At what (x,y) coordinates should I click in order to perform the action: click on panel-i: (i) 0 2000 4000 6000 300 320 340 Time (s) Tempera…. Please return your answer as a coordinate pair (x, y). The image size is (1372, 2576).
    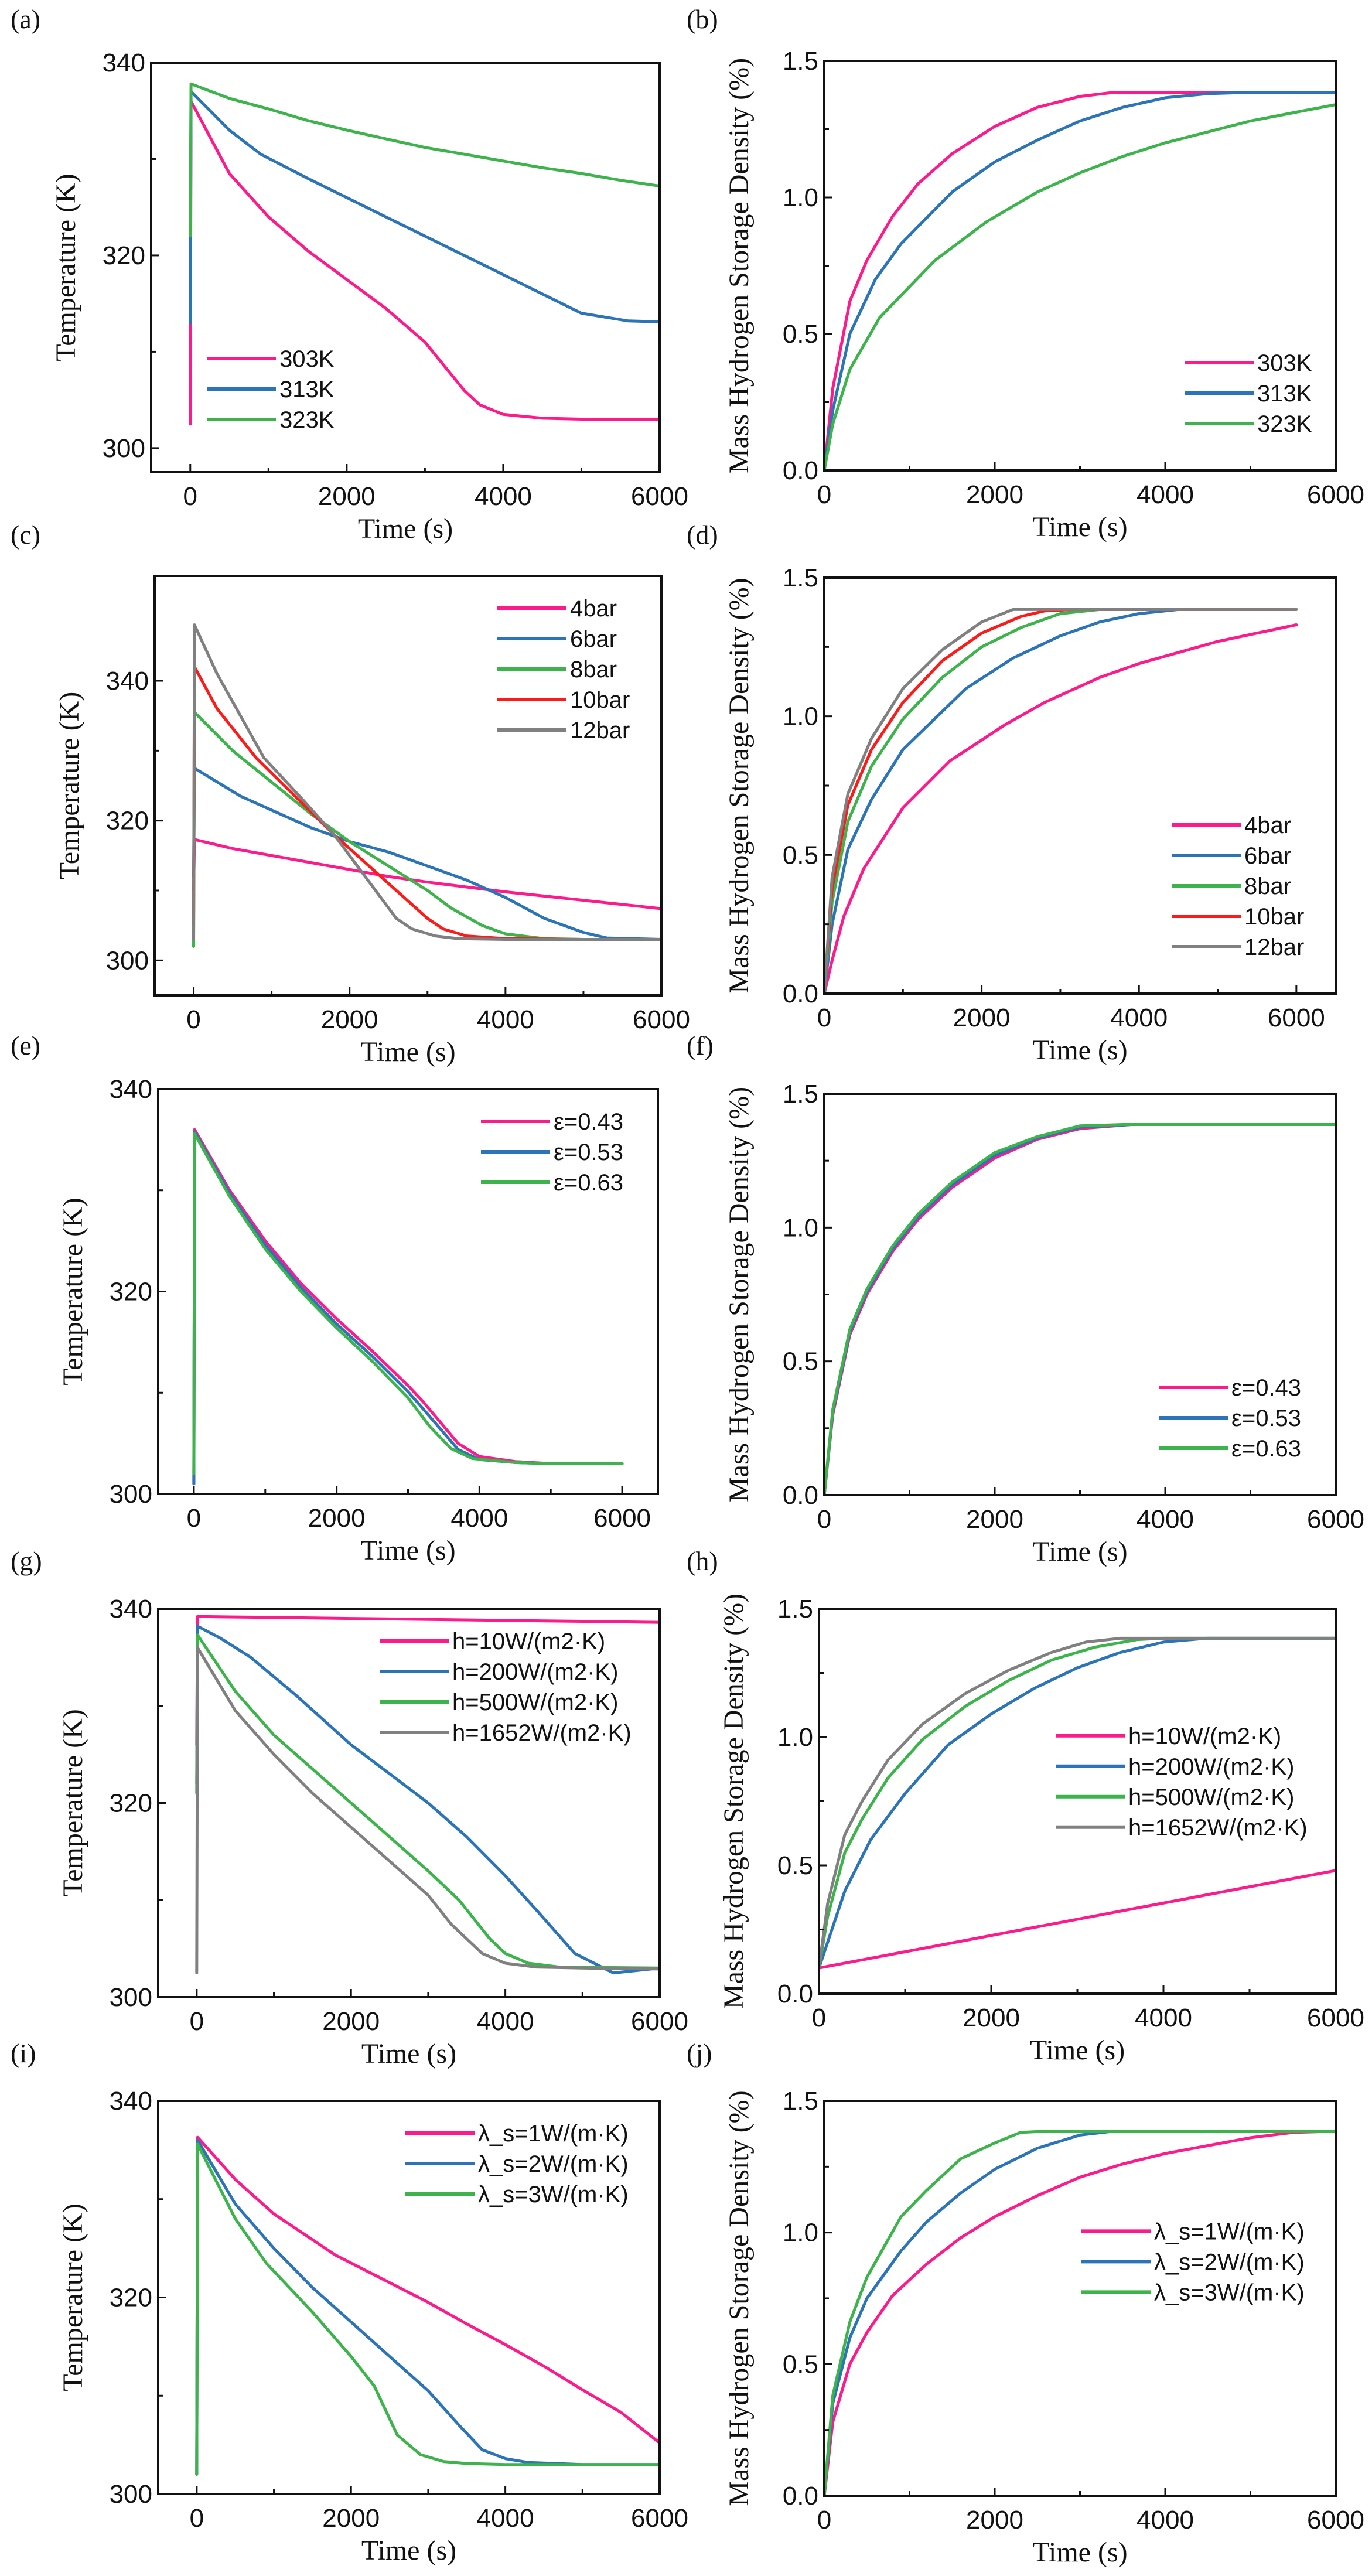
    Looking at the image, I should click on (349, 2302).